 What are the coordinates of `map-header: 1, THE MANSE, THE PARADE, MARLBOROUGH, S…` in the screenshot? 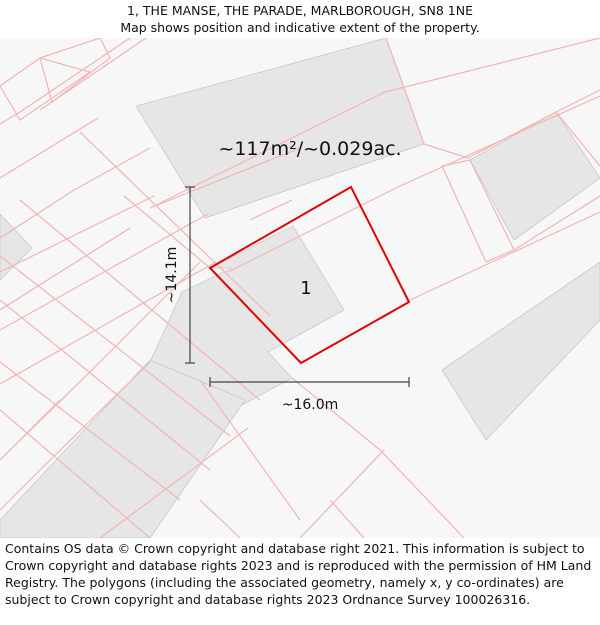 It's located at (300, 19).